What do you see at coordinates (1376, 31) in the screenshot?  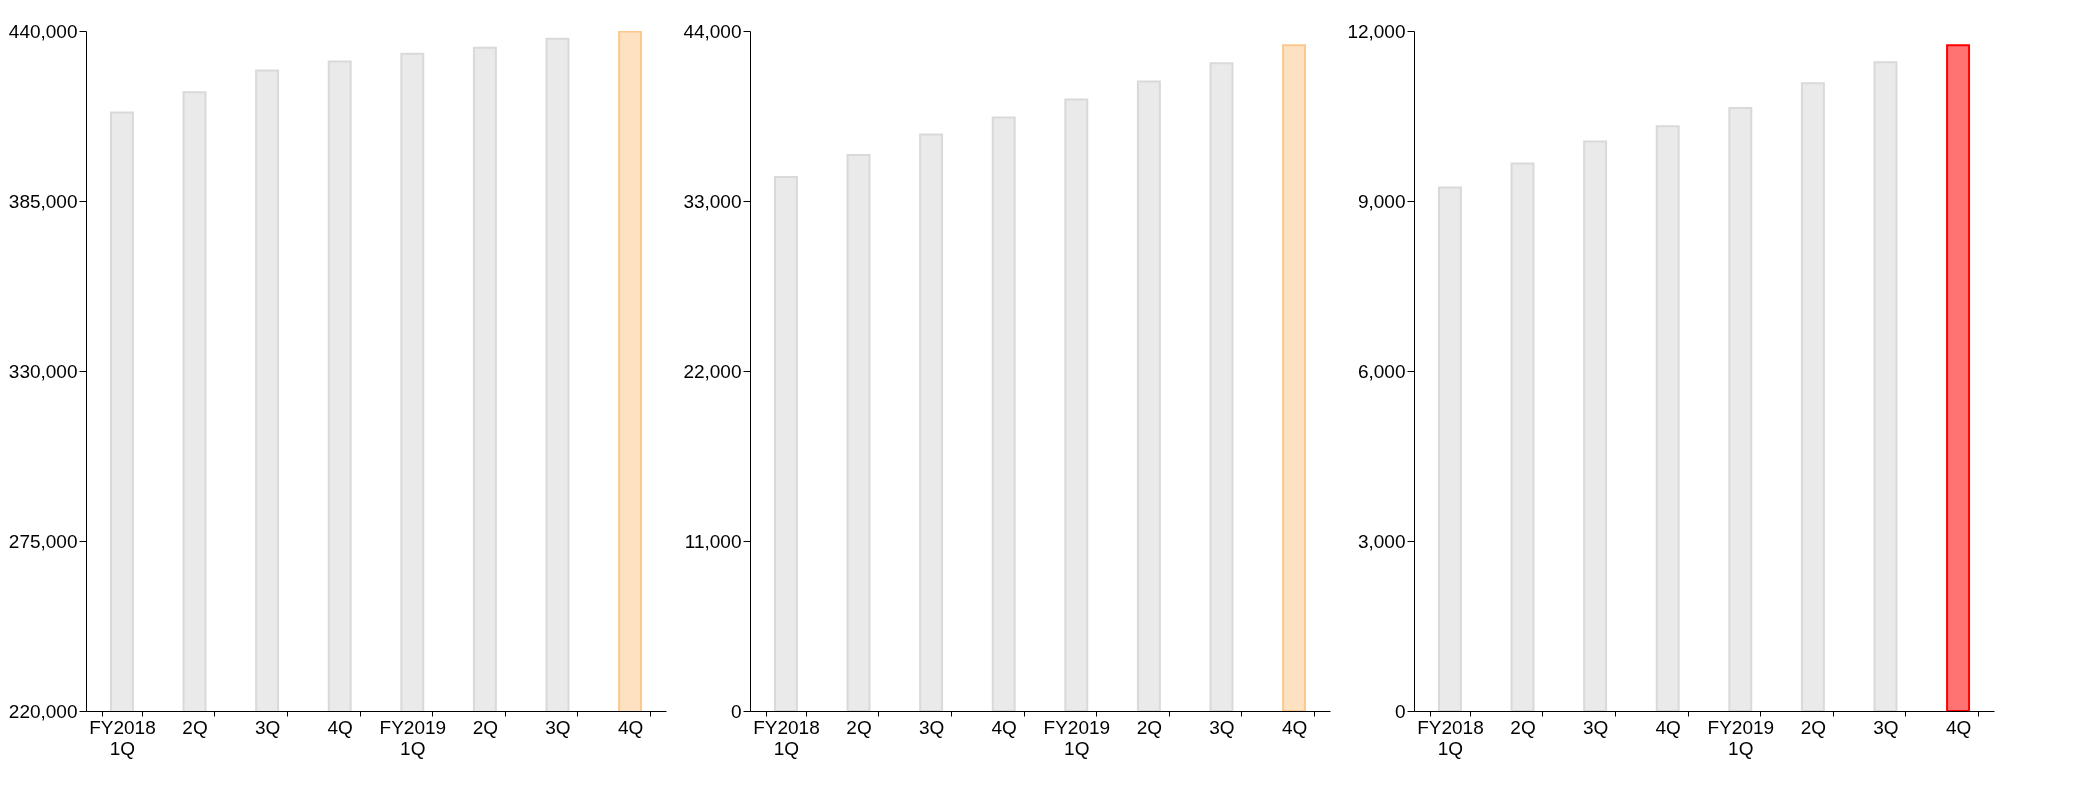 I see `y-tick-label: 12,000` at bounding box center [1376, 31].